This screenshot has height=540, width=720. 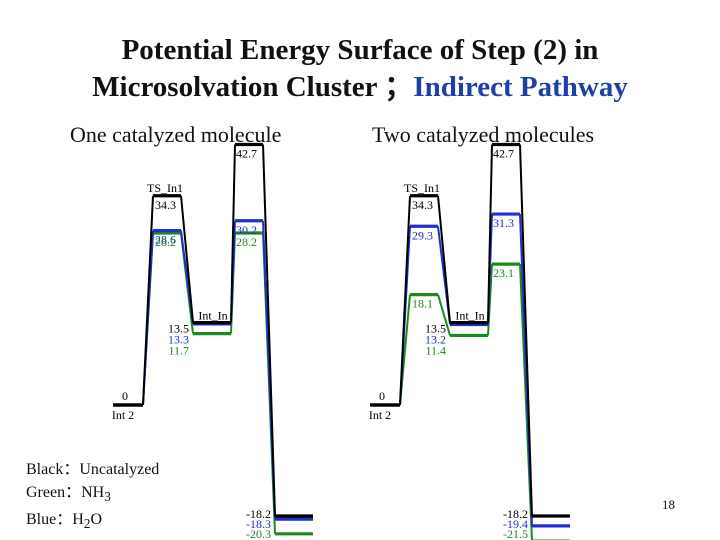 What do you see at coordinates (246, 242) in the screenshot?
I see `value-label-nh3-3: 28.2` at bounding box center [246, 242].